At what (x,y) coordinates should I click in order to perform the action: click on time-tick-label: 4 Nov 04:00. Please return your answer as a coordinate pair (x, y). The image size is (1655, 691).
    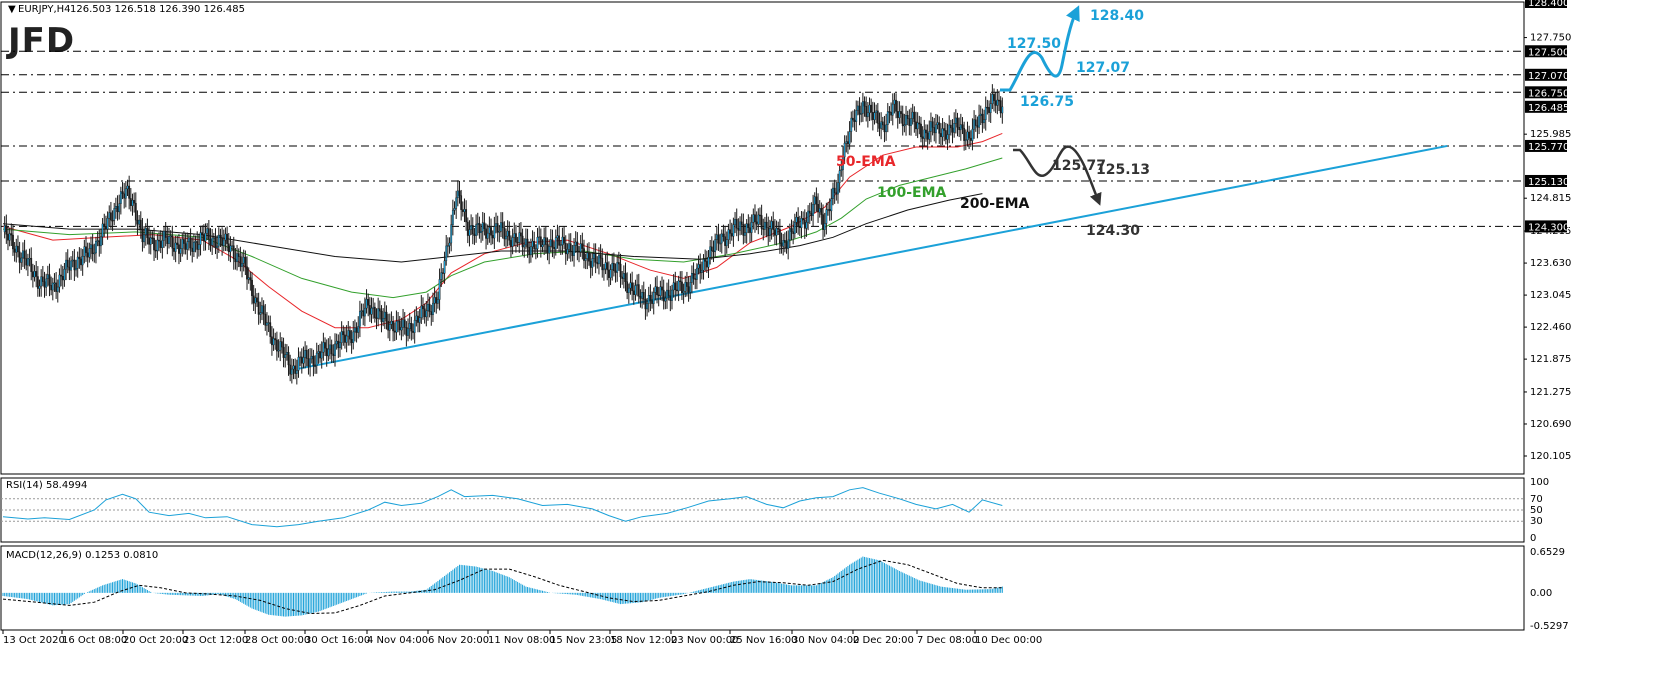
    Looking at the image, I should click on (397, 640).